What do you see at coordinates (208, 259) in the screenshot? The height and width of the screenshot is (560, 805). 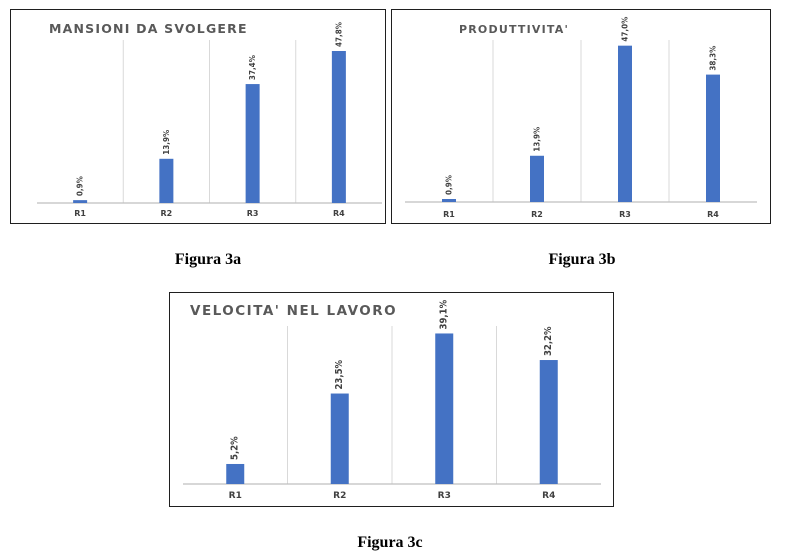 I see `figure-caption-3a: Figura 3a` at bounding box center [208, 259].